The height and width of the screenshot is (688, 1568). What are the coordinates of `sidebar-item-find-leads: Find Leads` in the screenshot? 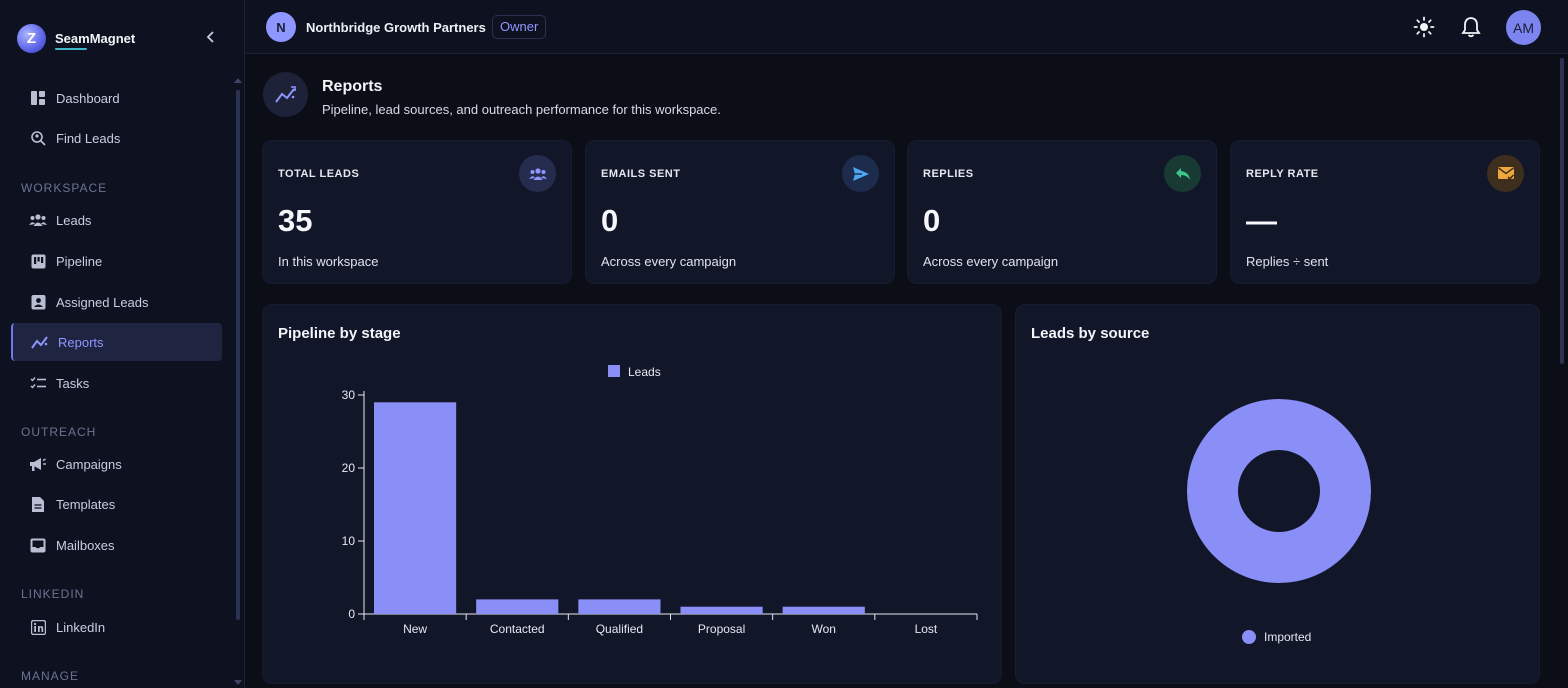 It's located at (116, 138).